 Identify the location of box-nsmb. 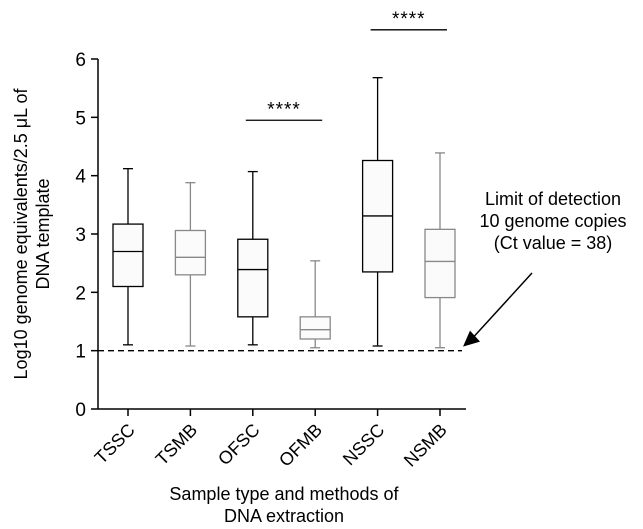
(440, 250).